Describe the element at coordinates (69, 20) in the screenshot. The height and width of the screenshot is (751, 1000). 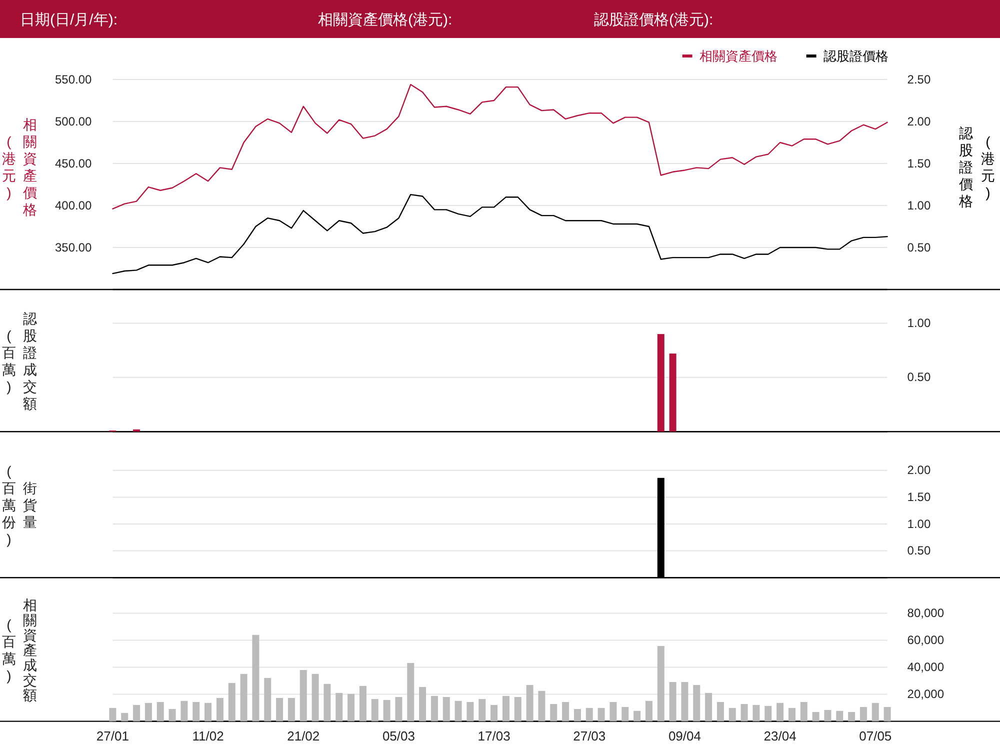
I see `text: 日期(日/月/年):` at that location.